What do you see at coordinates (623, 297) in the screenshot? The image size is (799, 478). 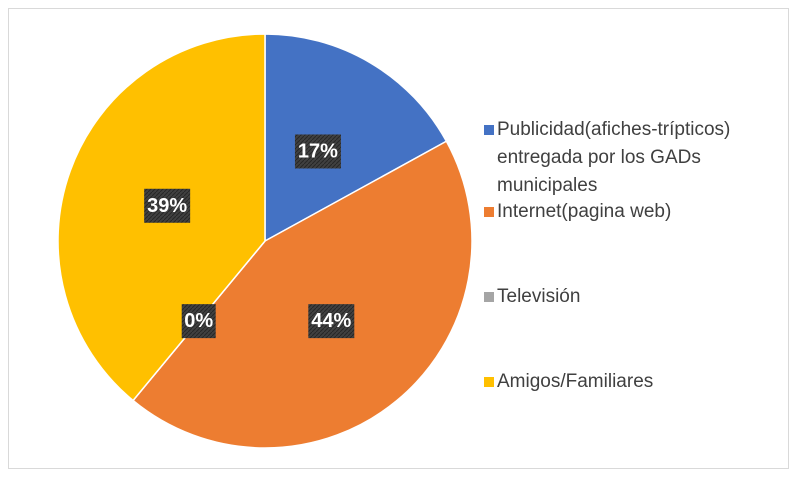 I see `legend-item: Televisión` at bounding box center [623, 297].